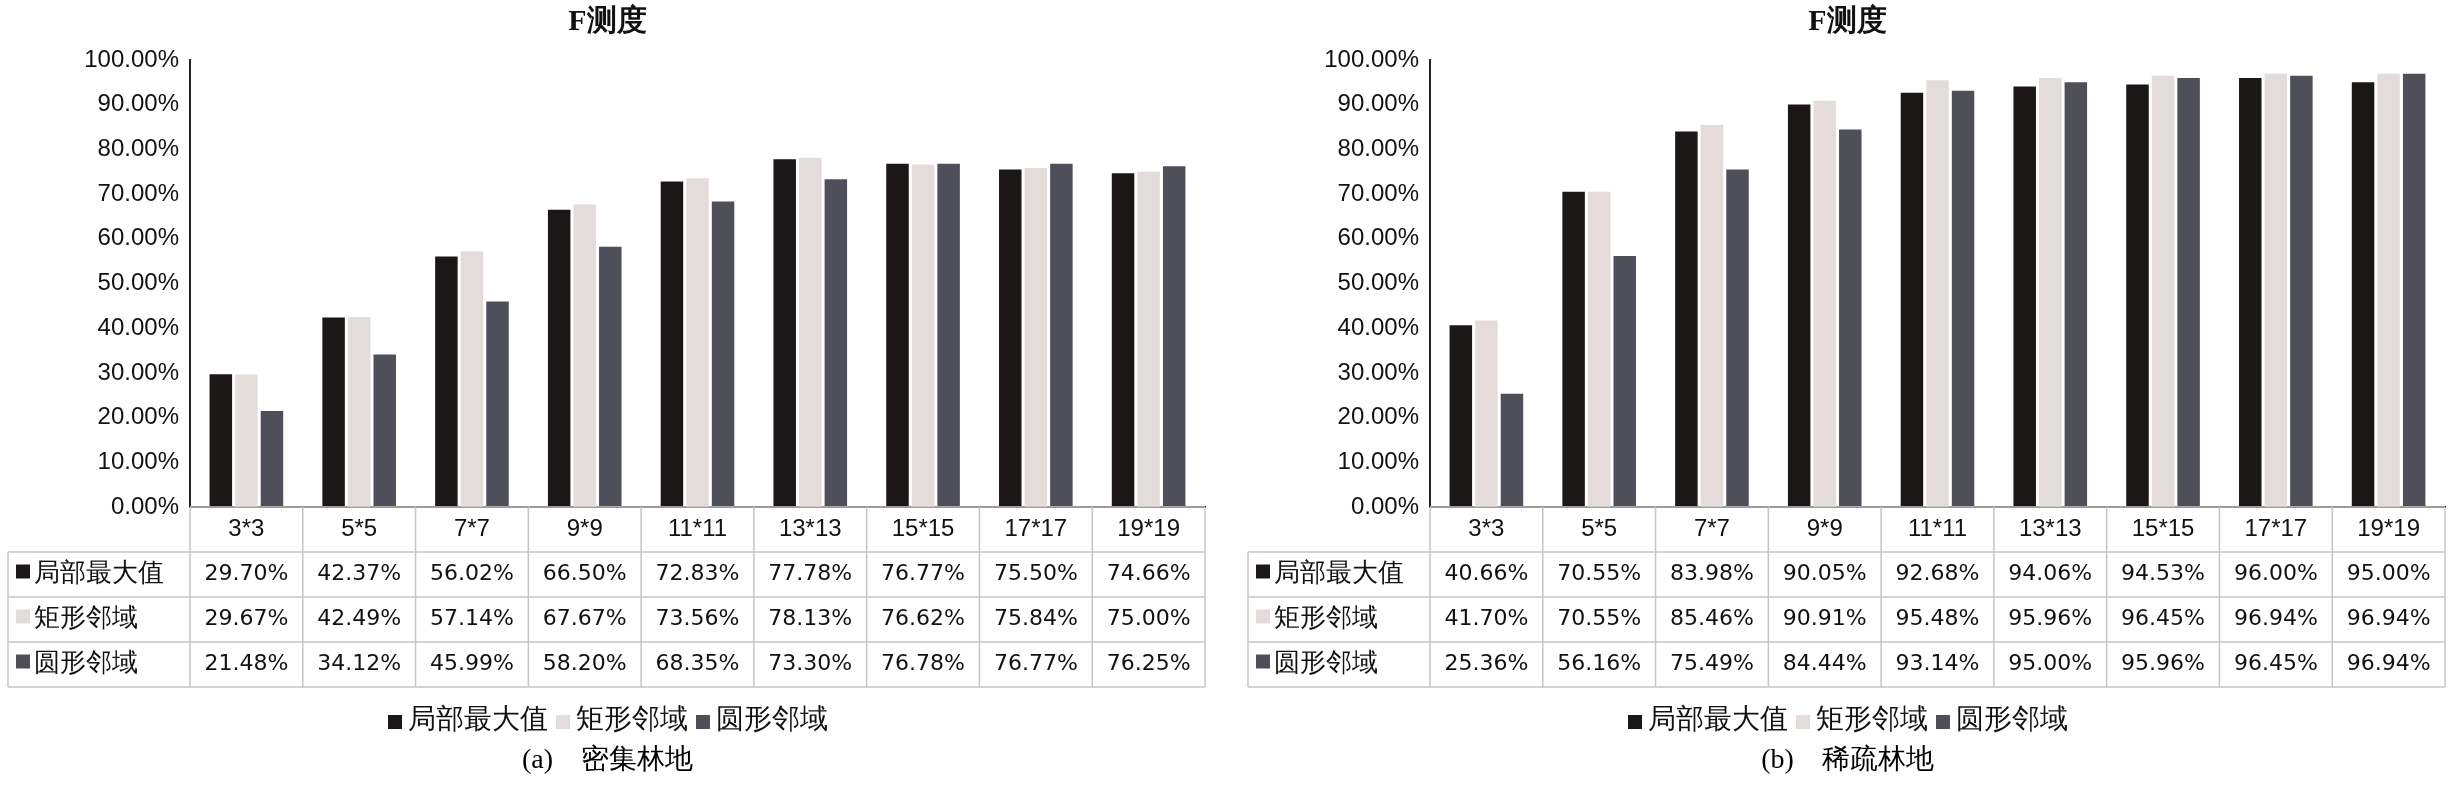 This screenshot has width=2455, height=792. What do you see at coordinates (2163, 663) in the screenshot?
I see `data-label: 95.96%` at bounding box center [2163, 663].